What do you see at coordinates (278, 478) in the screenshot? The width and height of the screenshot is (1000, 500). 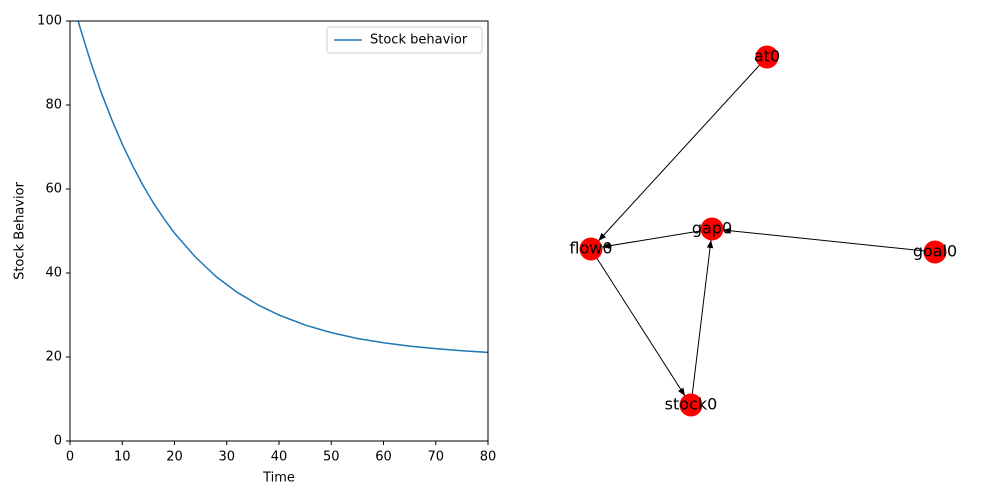 I see `x-axis-label: Time` at bounding box center [278, 478].